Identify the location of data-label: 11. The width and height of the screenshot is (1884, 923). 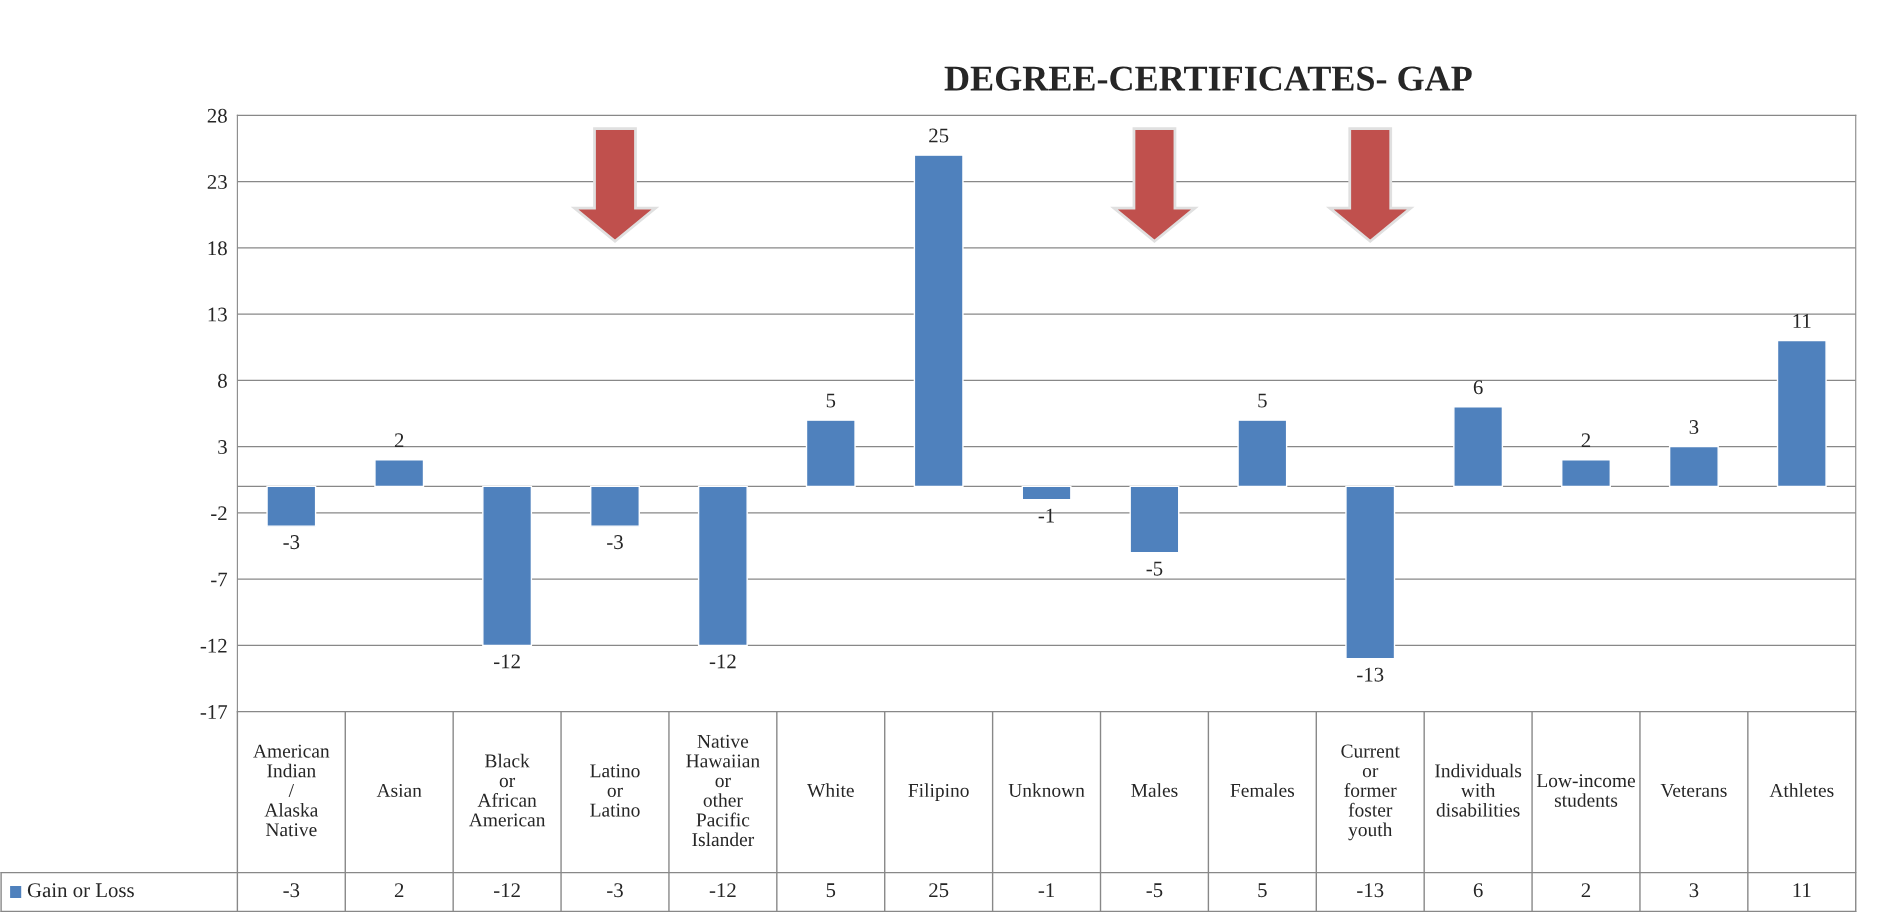
(1802, 321).